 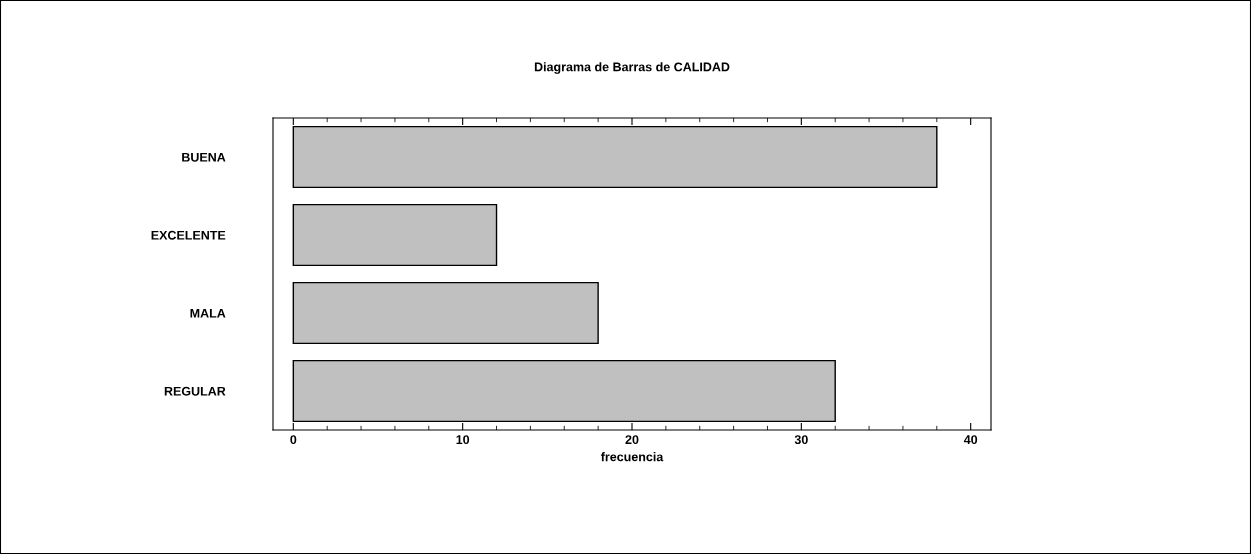 What do you see at coordinates (801, 440) in the screenshot?
I see `x-tick-label: 30` at bounding box center [801, 440].